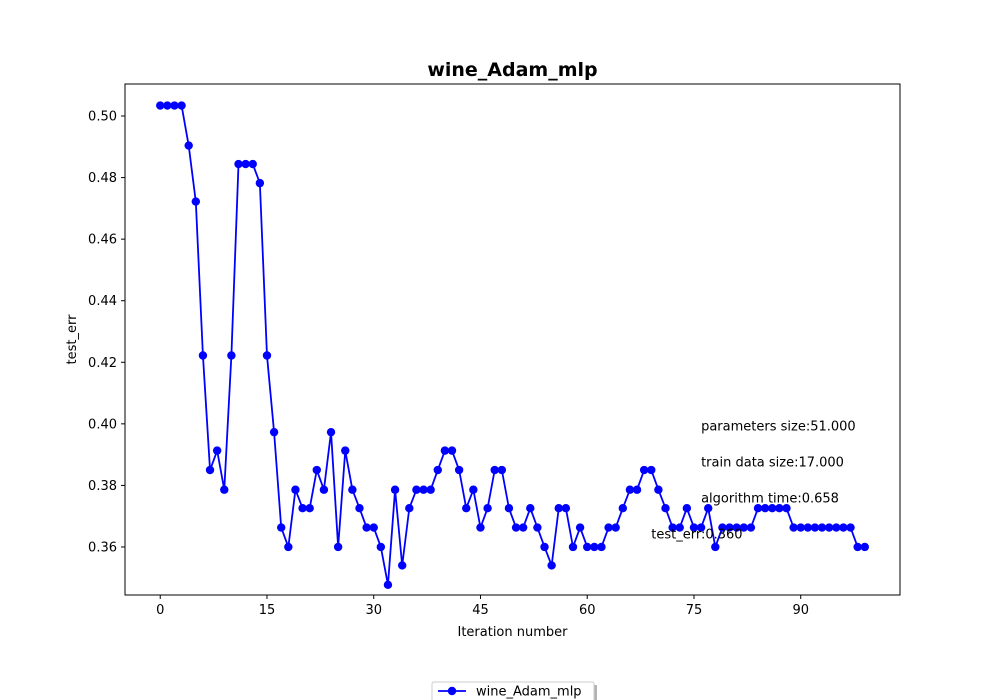 The image size is (1000, 700). What do you see at coordinates (72, 339) in the screenshot?
I see `y-axis-title: test_err` at bounding box center [72, 339].